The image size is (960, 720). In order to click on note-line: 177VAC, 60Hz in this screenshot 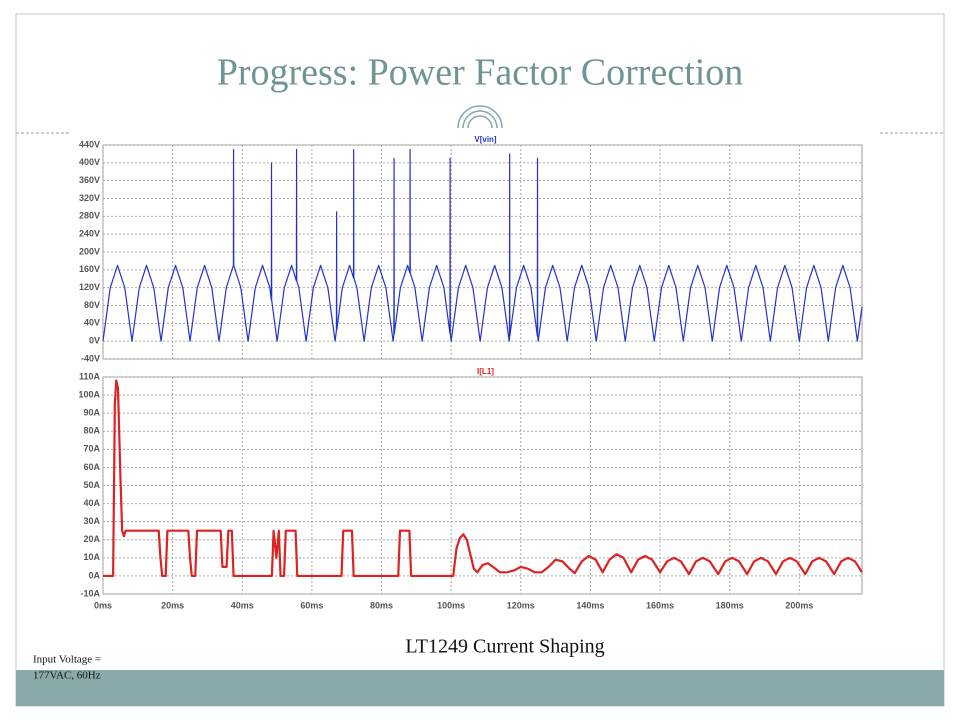, I will do `click(67, 676)`.